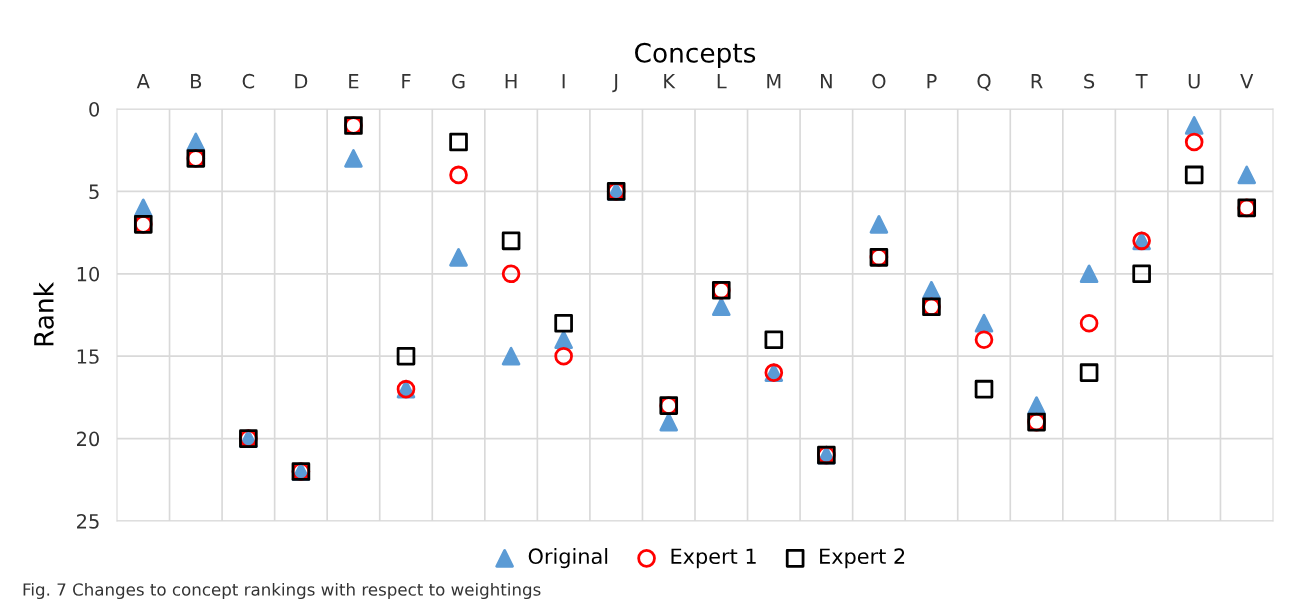 The width and height of the screenshot is (1292, 607). Describe the element at coordinates (301, 81) in the screenshot. I see `x-tick-label: D` at that location.